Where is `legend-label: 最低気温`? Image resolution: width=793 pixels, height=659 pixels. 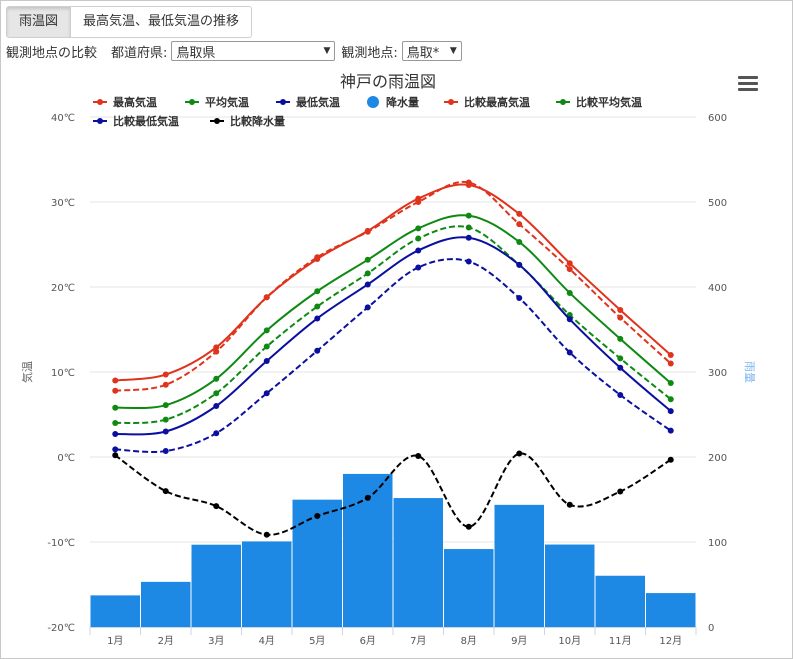 legend-label: 最低気温 is located at coordinates (318, 102).